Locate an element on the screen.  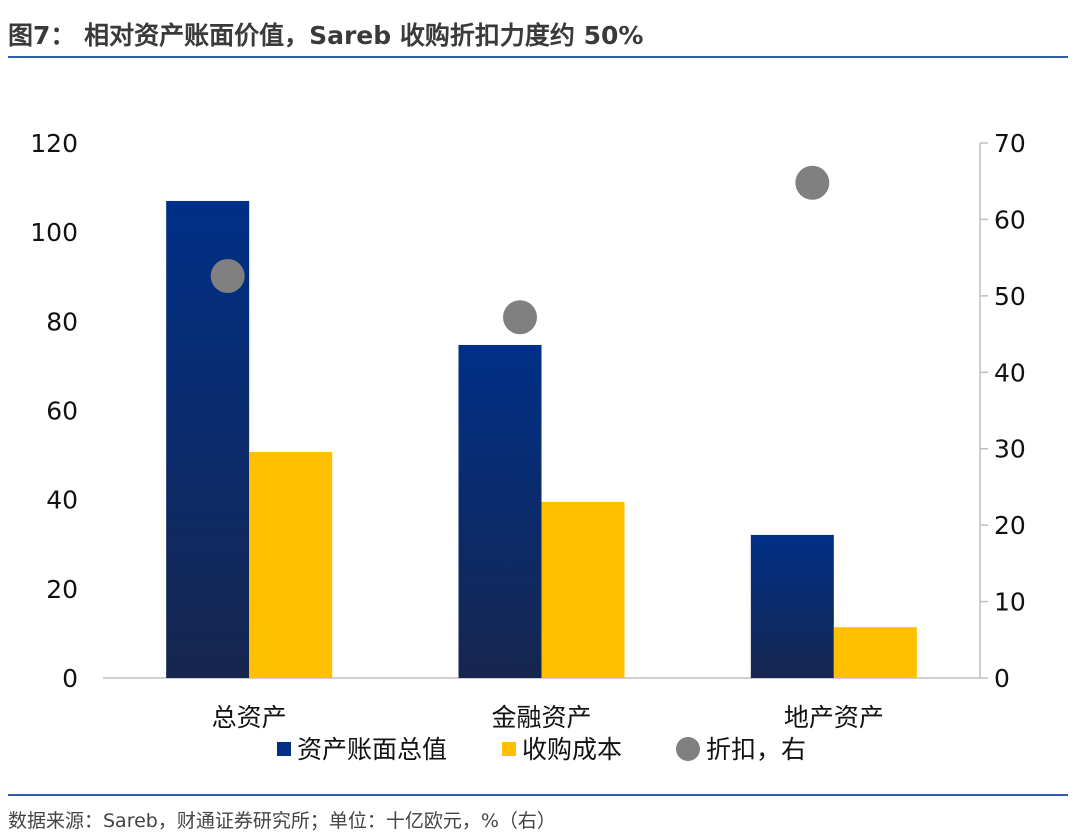
legend-label: 收购成本 is located at coordinates (572, 749).